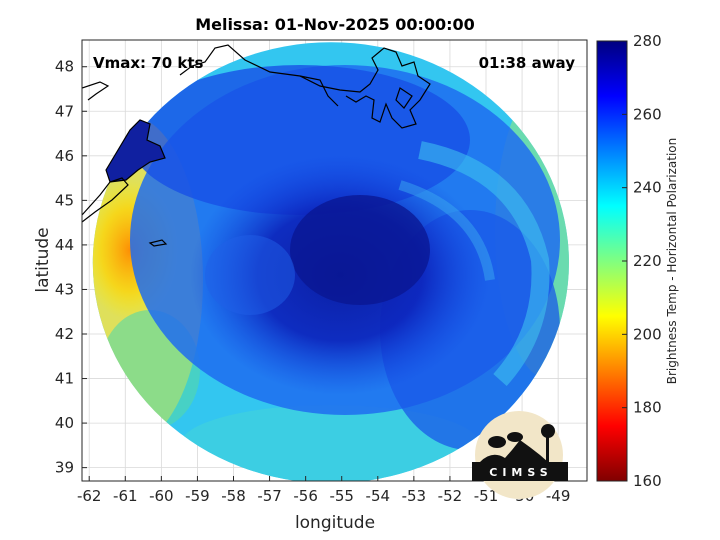 Image resolution: width=720 pixels, height=540 pixels. I want to click on cimss-logo: CIMSS, so click(520, 455).